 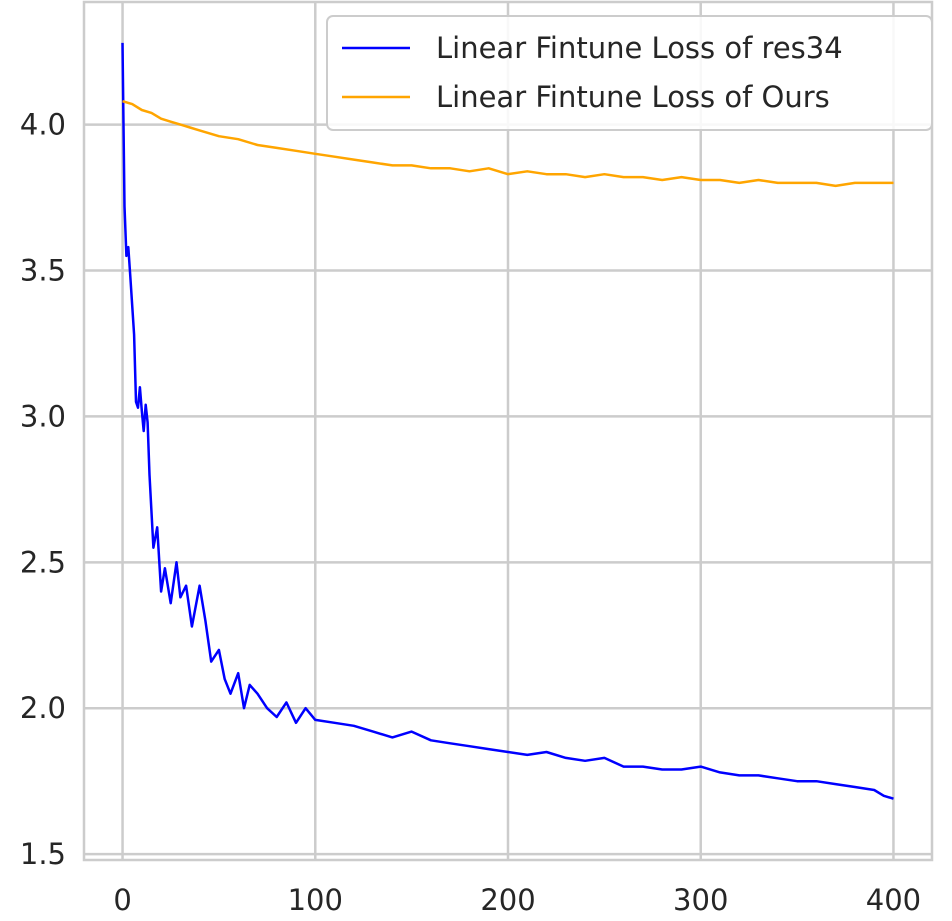 What do you see at coordinates (43, 270) in the screenshot?
I see `y-tick-label: 3.5` at bounding box center [43, 270].